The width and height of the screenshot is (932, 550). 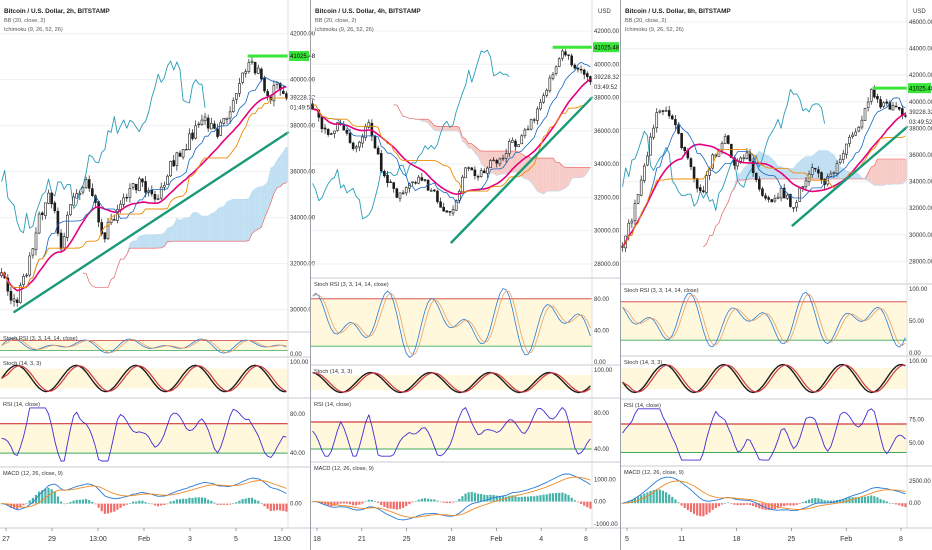 I want to click on stoch-d-line, so click(x=144, y=378).